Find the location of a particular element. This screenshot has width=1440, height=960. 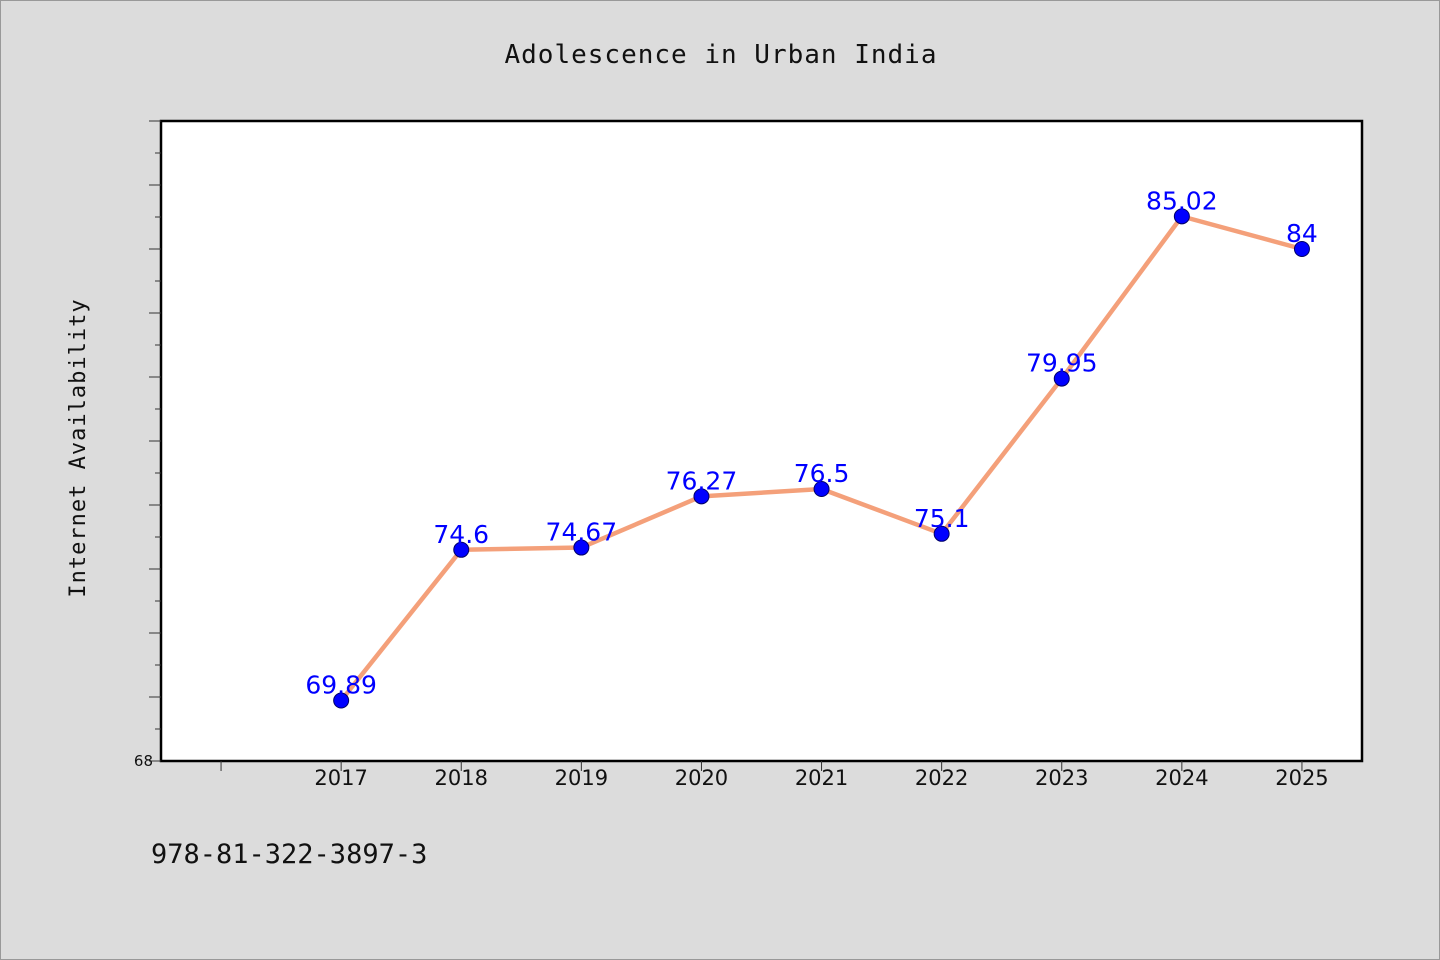

data-label: 69.89 is located at coordinates (341, 685).